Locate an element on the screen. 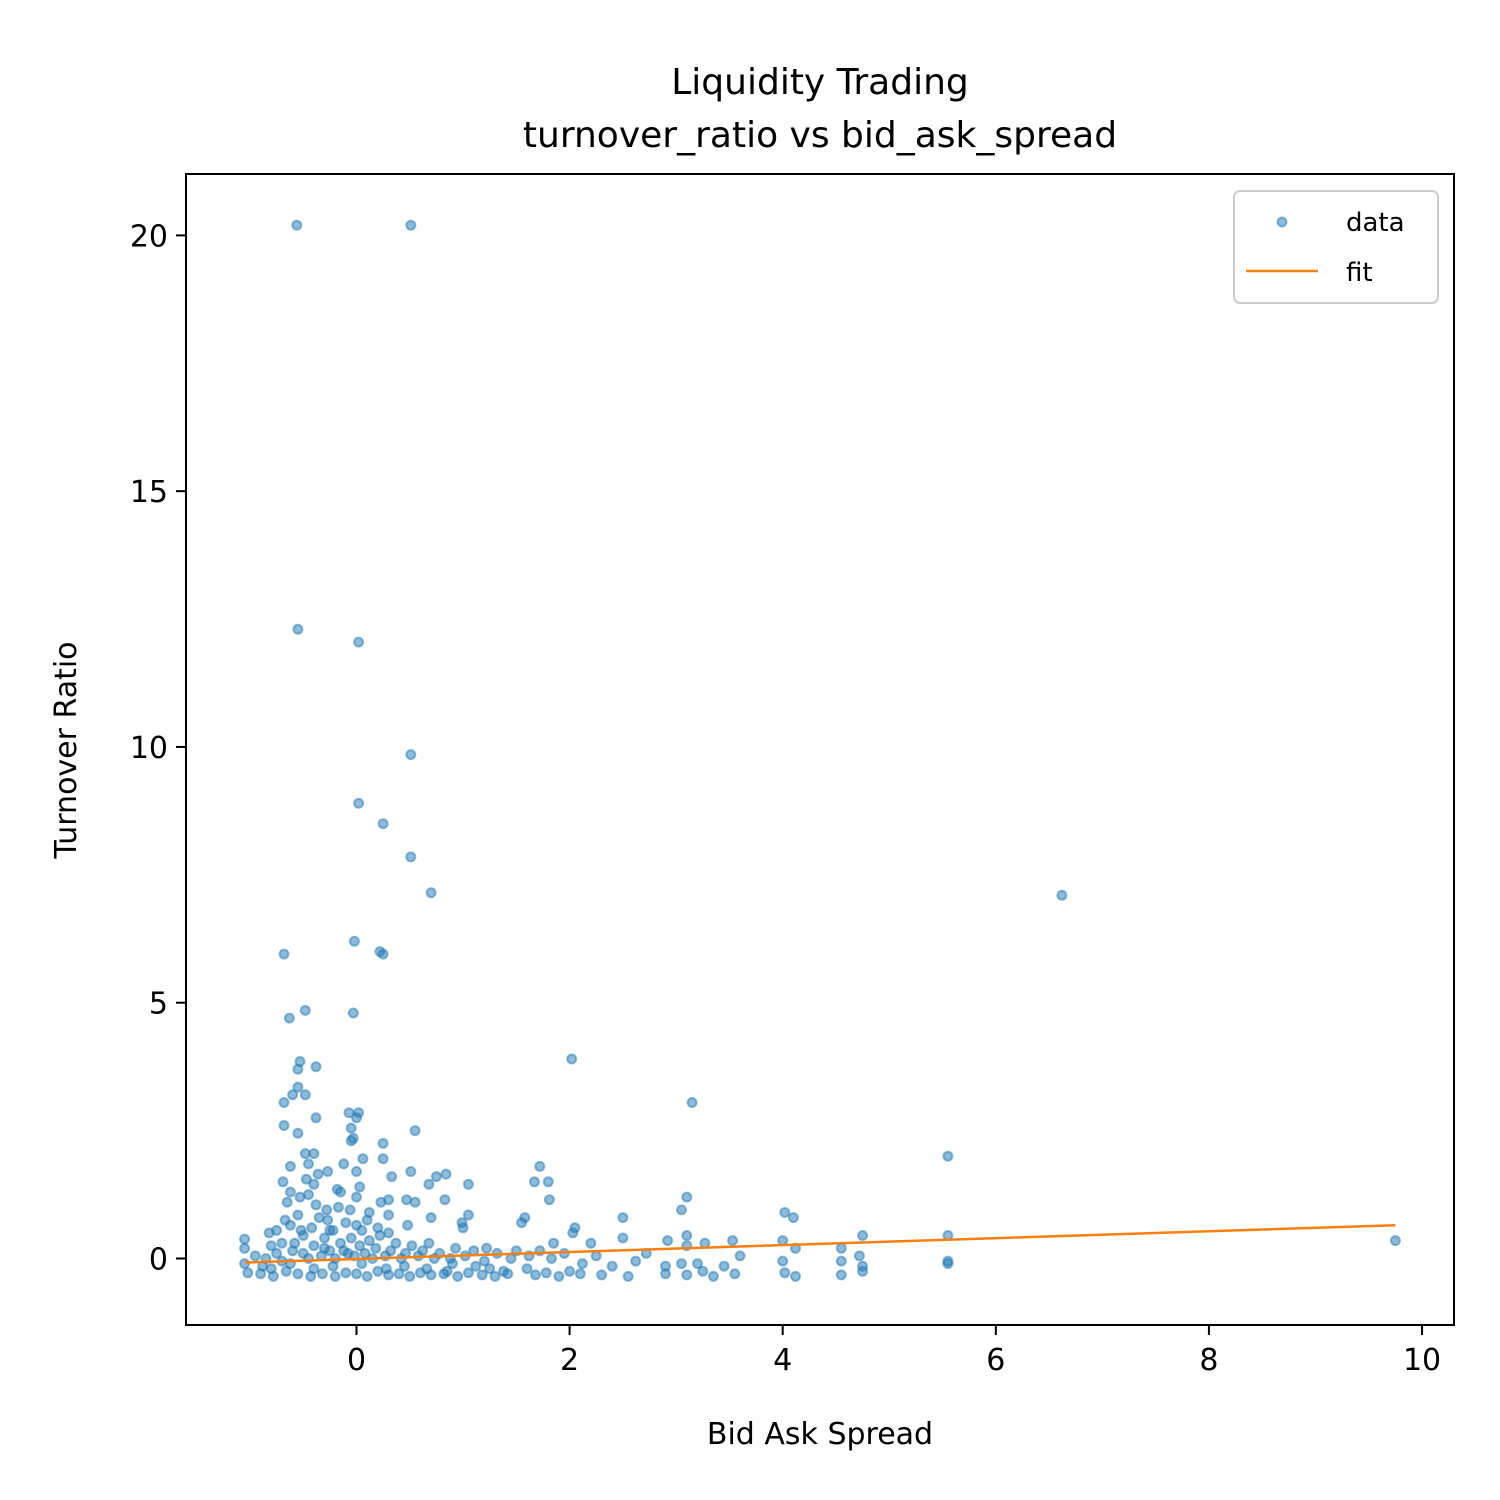 This screenshot has height=1500, width=1500. x-axis: 0 2 4 6 8 10 is located at coordinates (894, 1351).